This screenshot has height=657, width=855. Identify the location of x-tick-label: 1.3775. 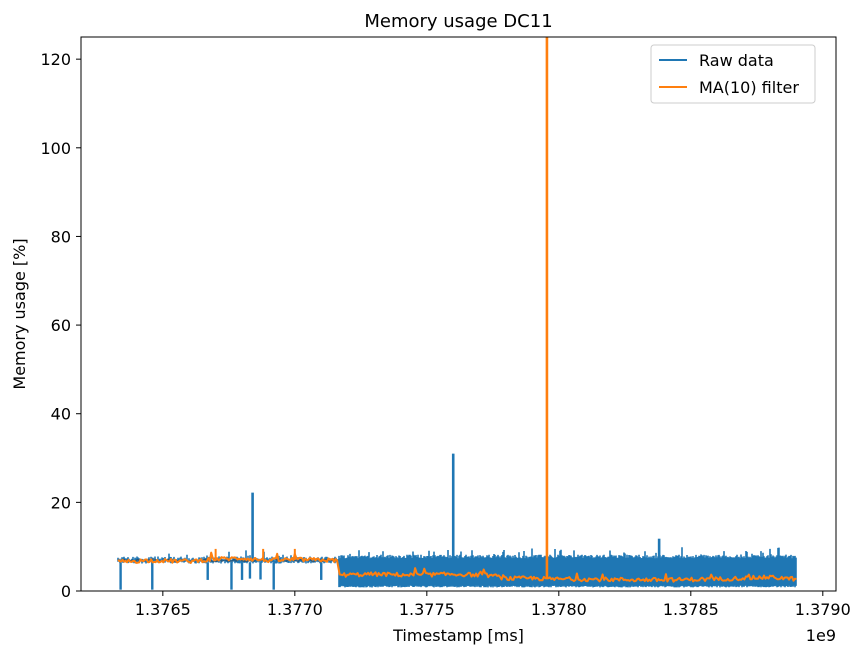
(427, 609).